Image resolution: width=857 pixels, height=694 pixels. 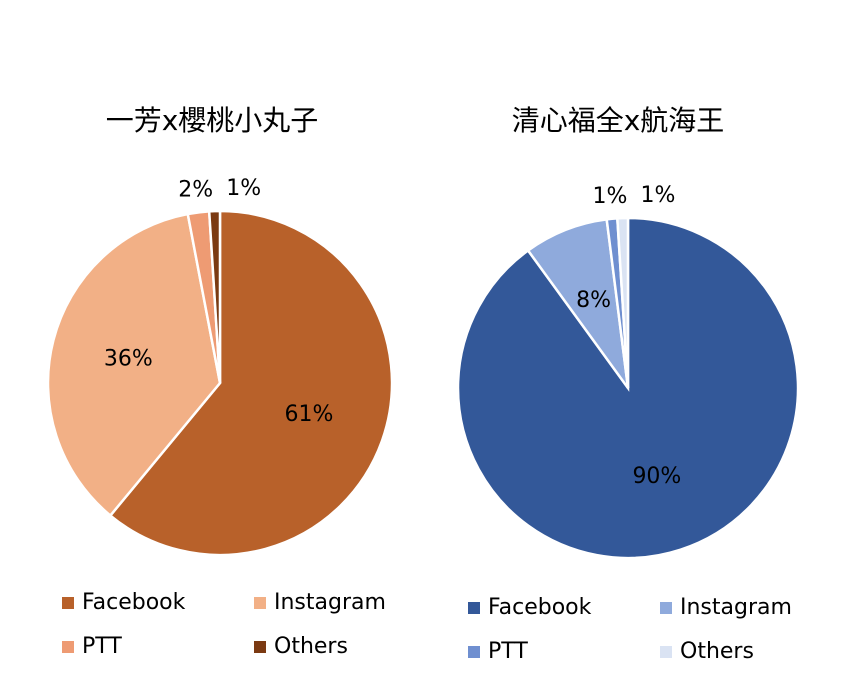 I want to click on data-label: 8%, so click(x=593, y=300).